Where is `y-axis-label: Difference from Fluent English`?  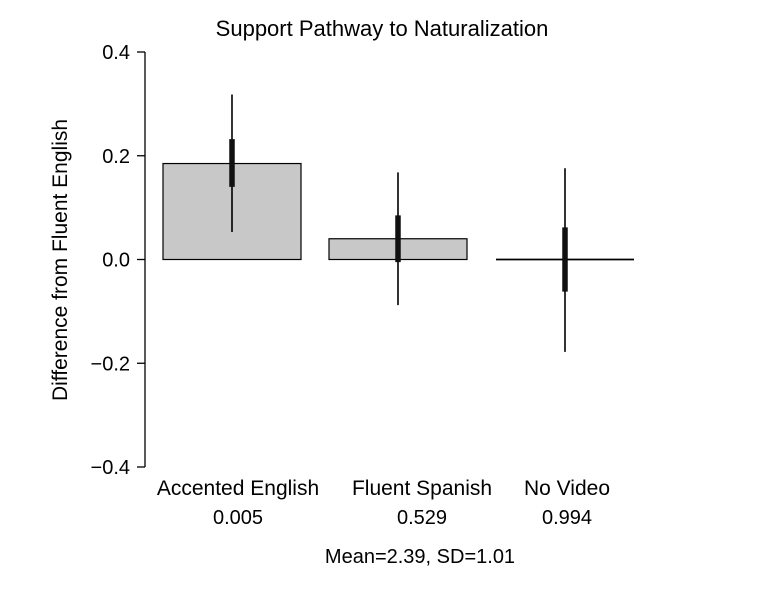 y-axis-label: Difference from Fluent English is located at coordinates (60, 260).